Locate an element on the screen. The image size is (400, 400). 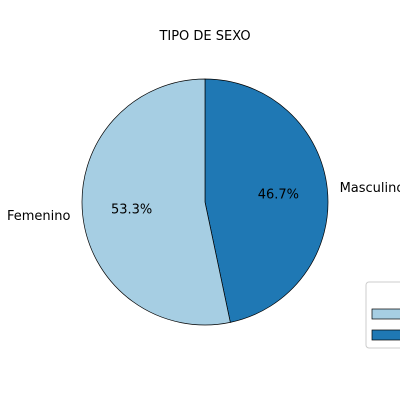
slice-label-masculino: Masculino is located at coordinates (370, 188).